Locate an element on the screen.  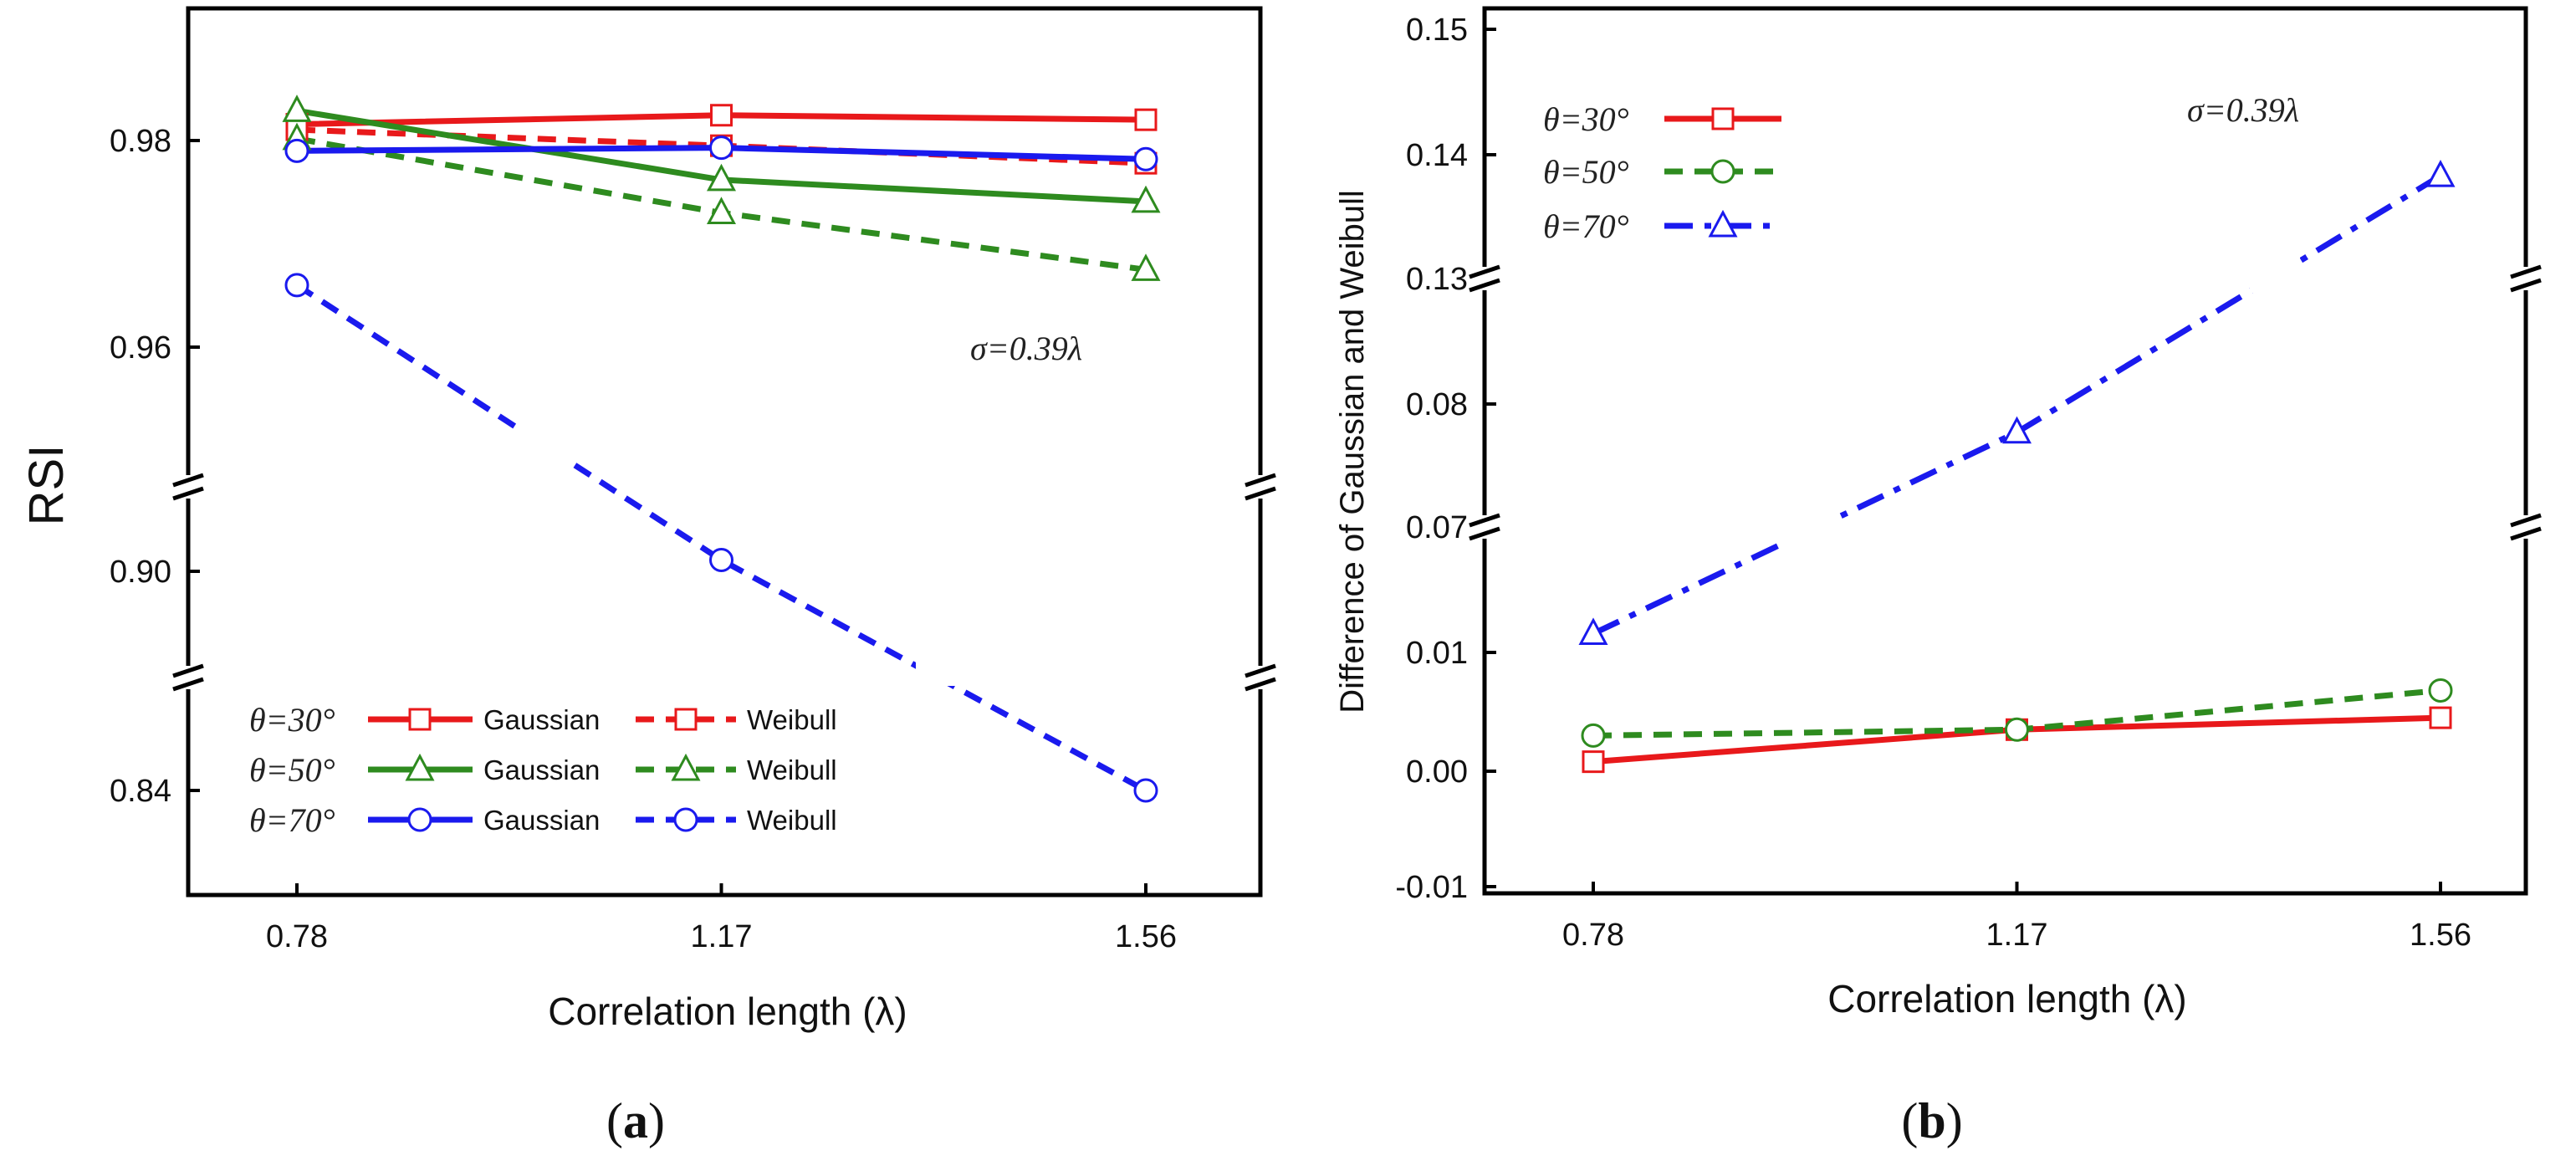
legend-a-row-3: θ=70° Gaussian Weibull is located at coordinates (543, 820).